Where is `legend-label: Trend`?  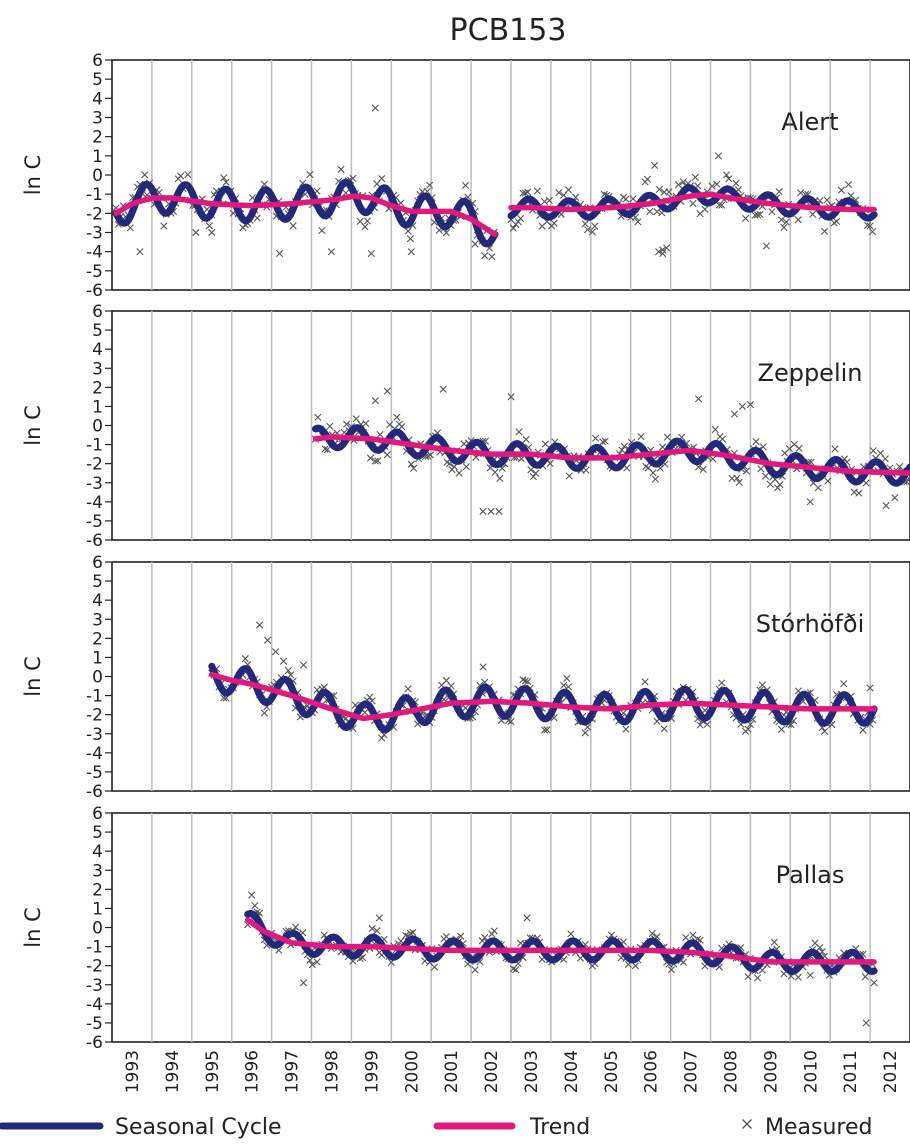
legend-label: Trend is located at coordinates (559, 1127).